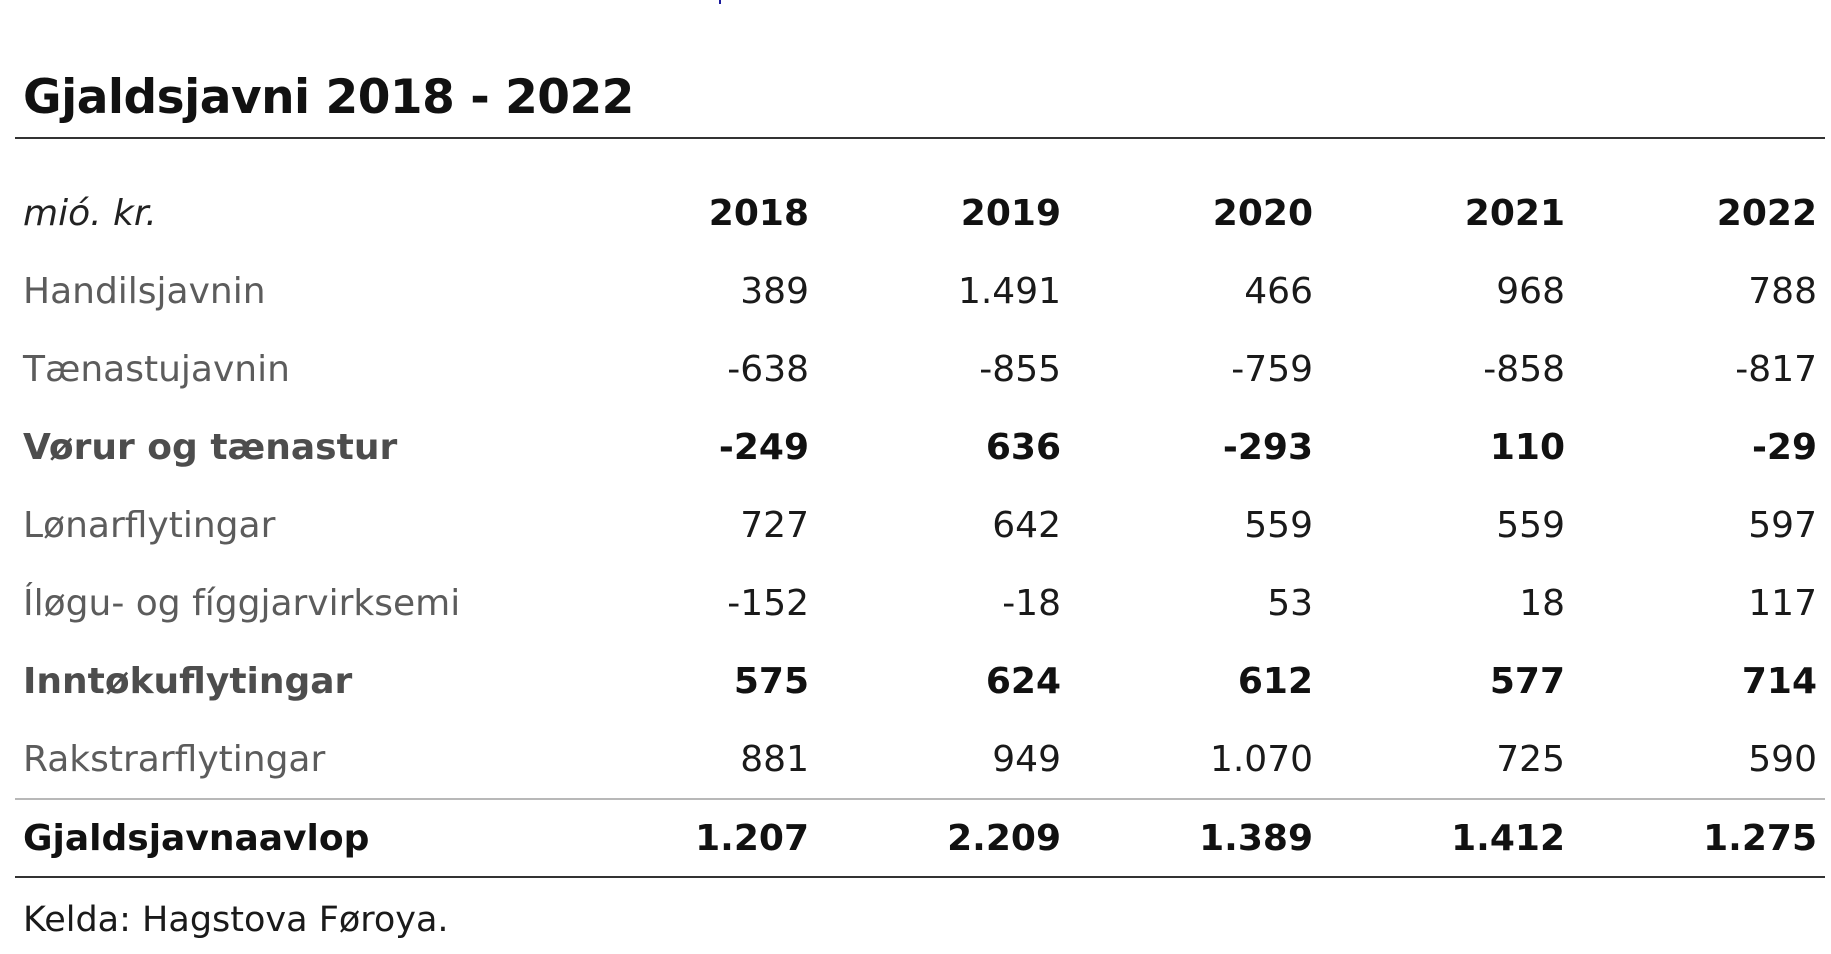 The image size is (1831, 954). Describe the element at coordinates (1524, 369) in the screenshot. I see `row-value: -858` at that location.